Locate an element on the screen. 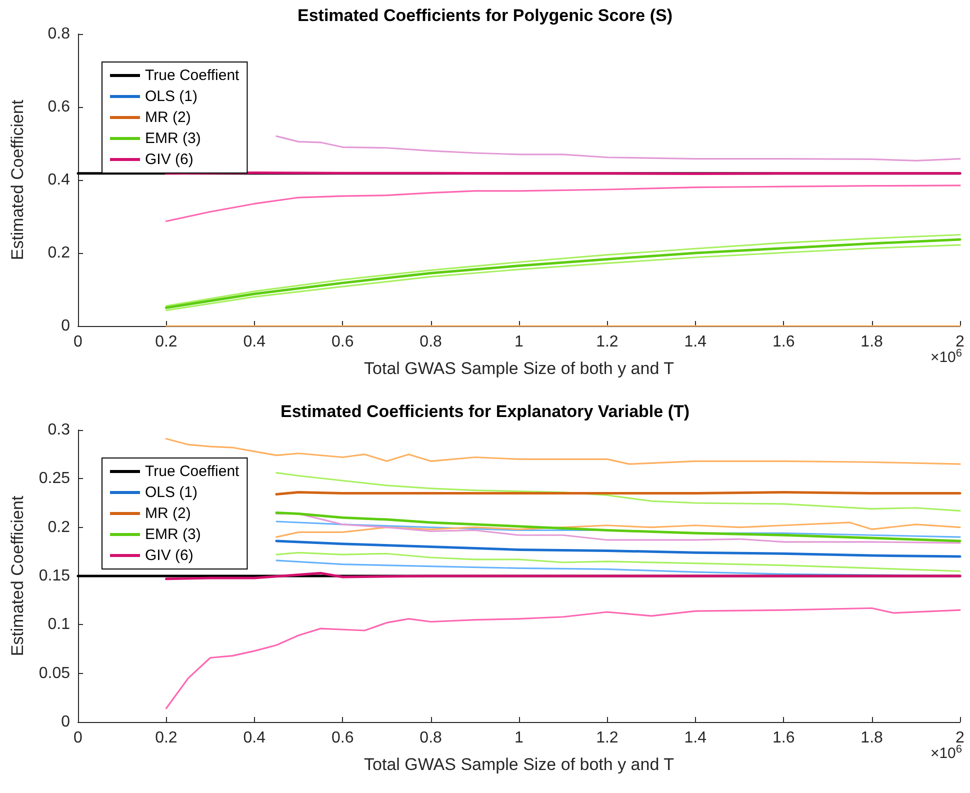  y-tick-label: 0.1 is located at coordinates (59, 625).